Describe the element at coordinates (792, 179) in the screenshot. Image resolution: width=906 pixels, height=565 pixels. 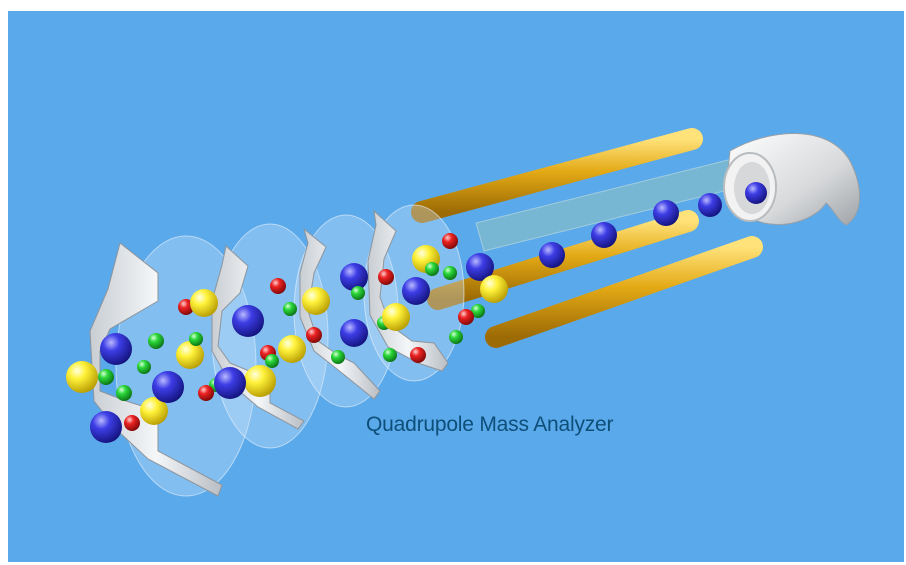
I see `detector-horn` at that location.